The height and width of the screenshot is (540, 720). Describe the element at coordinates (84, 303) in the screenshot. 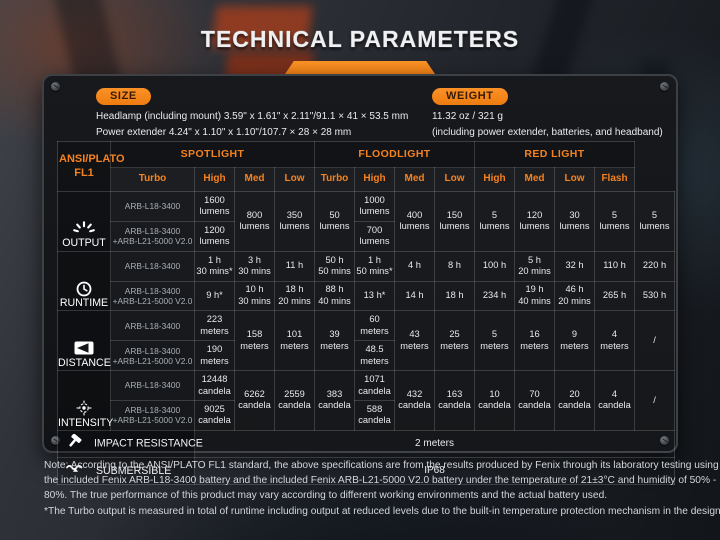

I see `section-label-text: RUNTIME` at that location.